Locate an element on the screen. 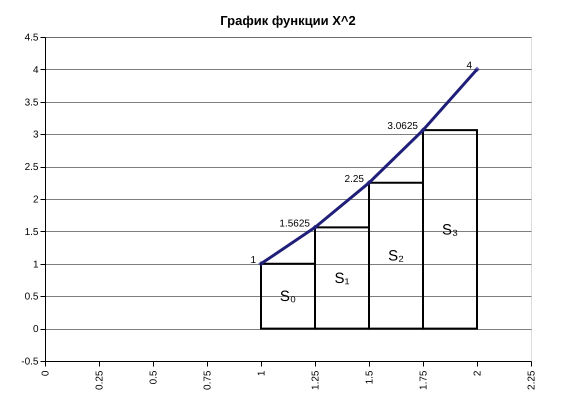 The height and width of the screenshot is (400, 566). annotation: S₂ is located at coordinates (396, 256).